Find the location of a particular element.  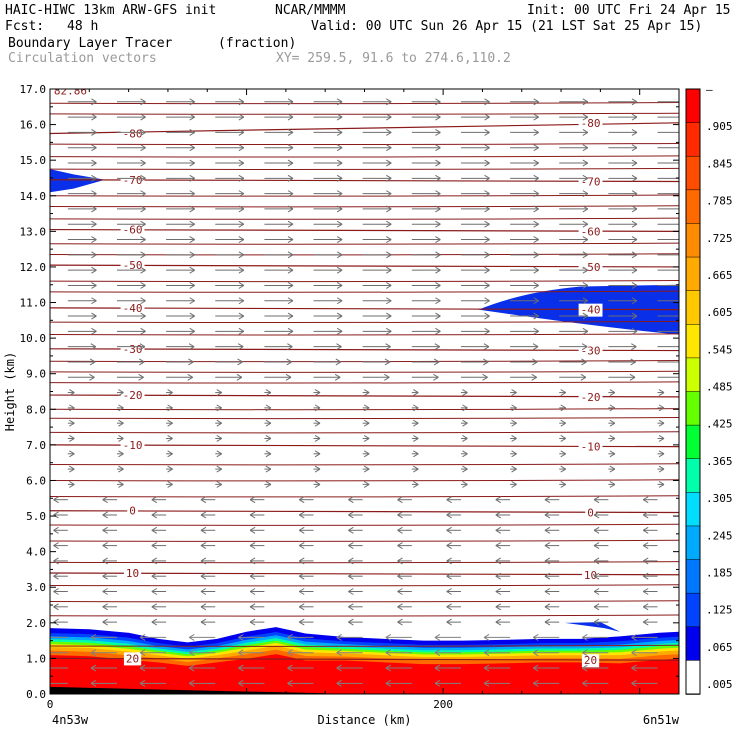

fcst-value: 48 h is located at coordinates (83, 26).